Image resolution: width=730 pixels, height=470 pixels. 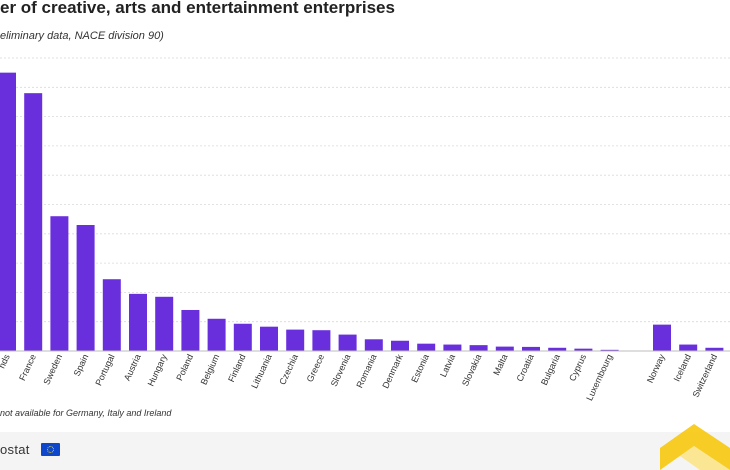 What do you see at coordinates (6, 361) in the screenshot?
I see `category-label: nds` at bounding box center [6, 361].